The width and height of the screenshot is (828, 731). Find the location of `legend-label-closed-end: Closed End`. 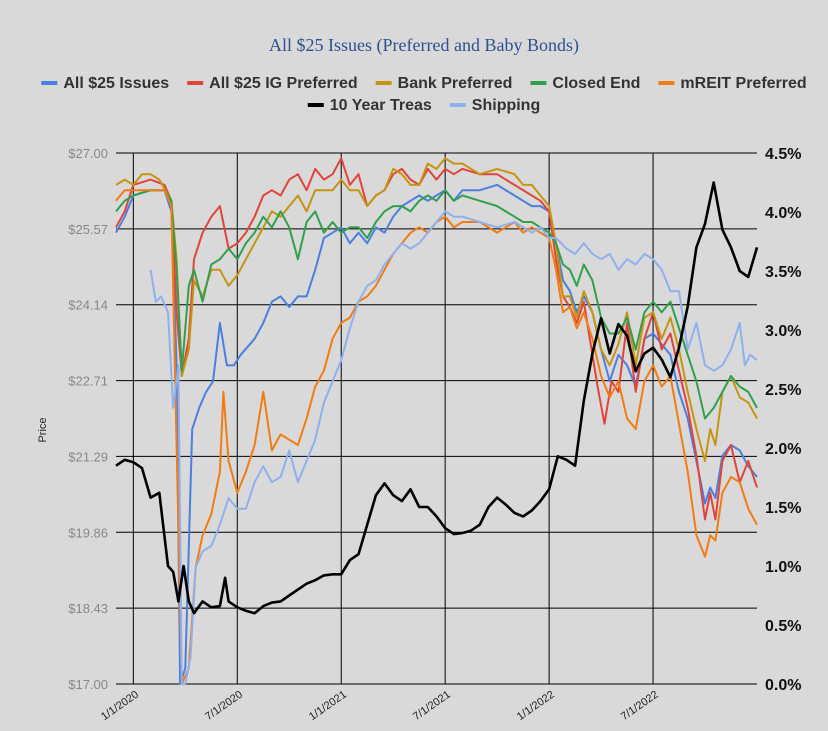

legend-label-closed-end: Closed End is located at coordinates (596, 83).